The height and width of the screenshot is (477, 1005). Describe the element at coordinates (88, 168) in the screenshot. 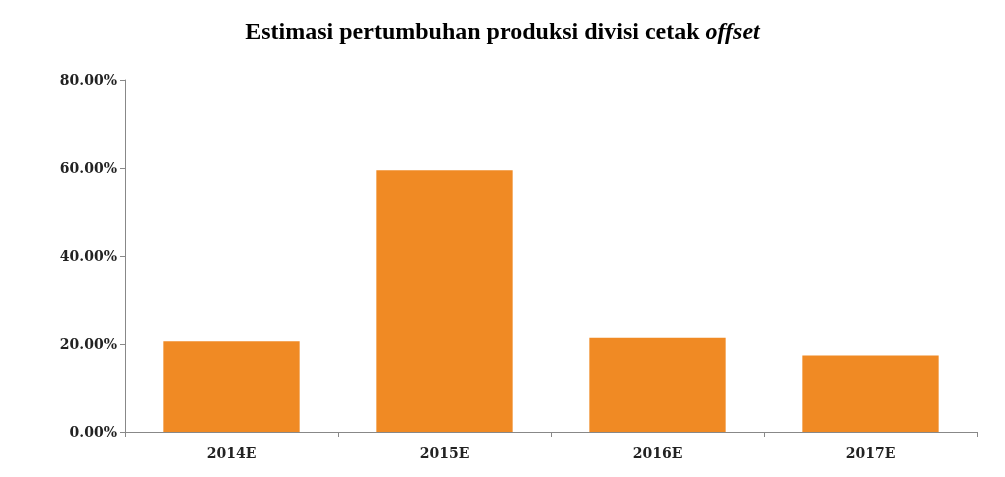

I see `y-tick-label: 60.00%` at that location.